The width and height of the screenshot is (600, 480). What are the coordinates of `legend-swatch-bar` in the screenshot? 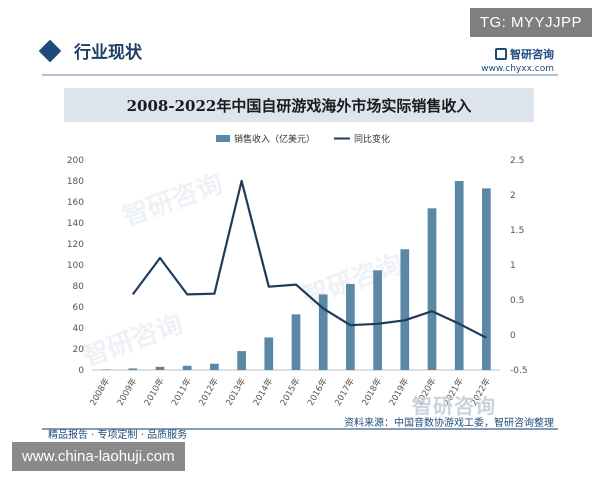 It's located at (223, 138).